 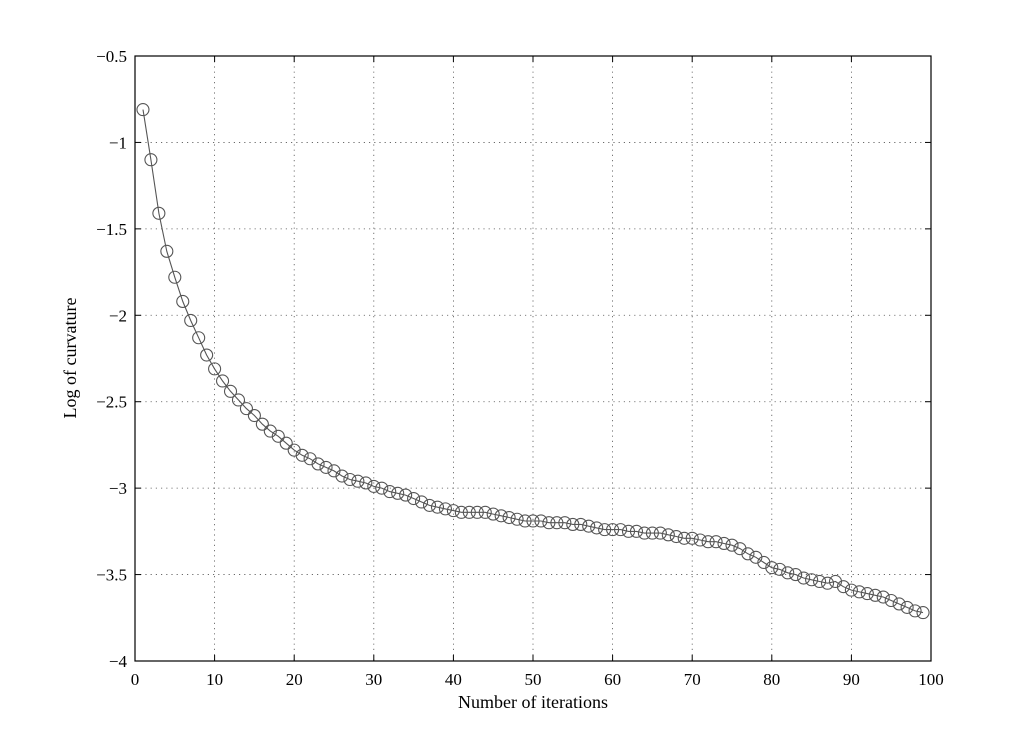 What do you see at coordinates (851, 679) in the screenshot?
I see `x-tick-label: 90` at bounding box center [851, 679].